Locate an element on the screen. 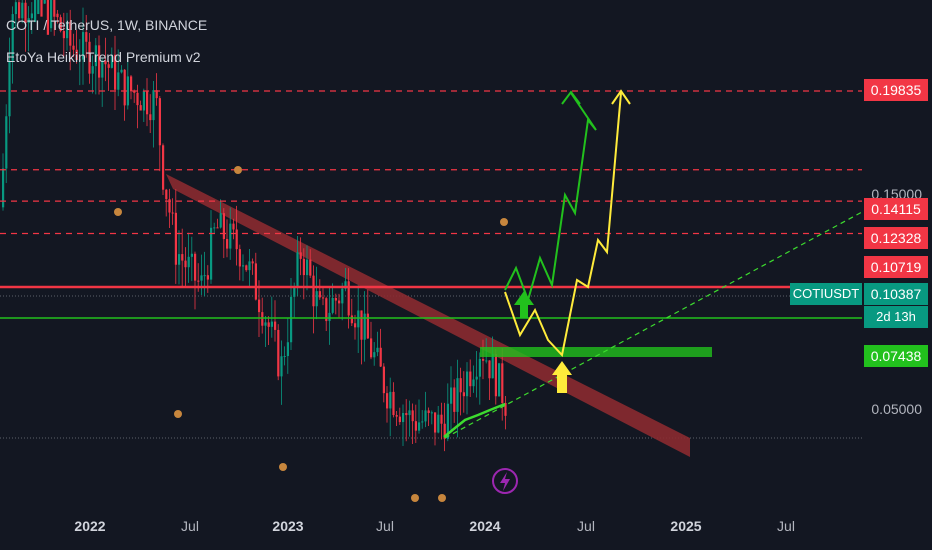 Image resolution: width=932 pixels, height=550 pixels. bar-countdown: 2d 13h is located at coordinates (896, 317).